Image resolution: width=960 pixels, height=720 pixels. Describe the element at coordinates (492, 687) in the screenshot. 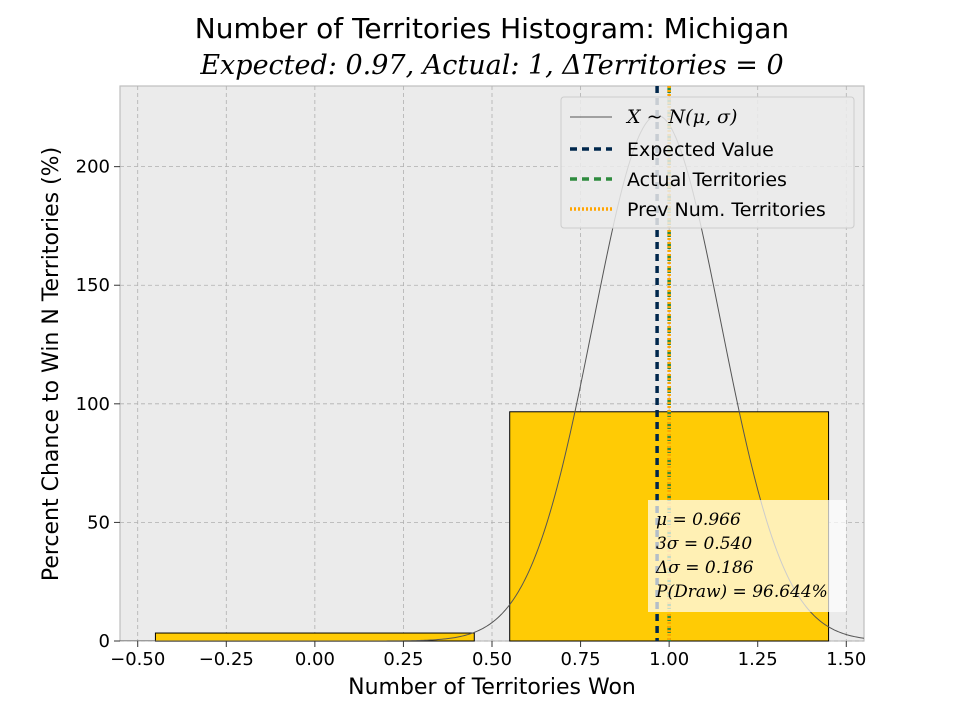

I see `x-axis-label: Number of Territories Won` at that location.